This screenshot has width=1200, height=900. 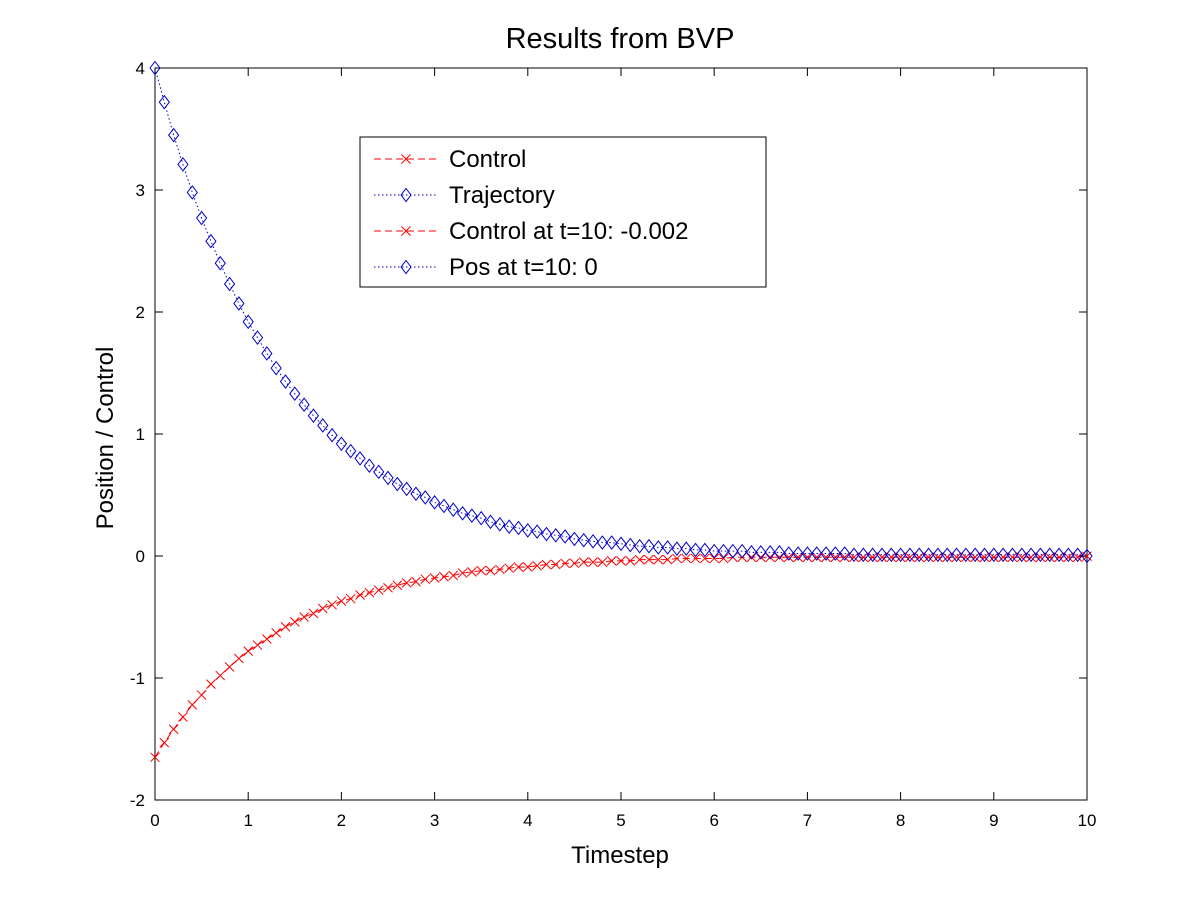 What do you see at coordinates (1087, 820) in the screenshot?
I see `x-tick-label: 10` at bounding box center [1087, 820].